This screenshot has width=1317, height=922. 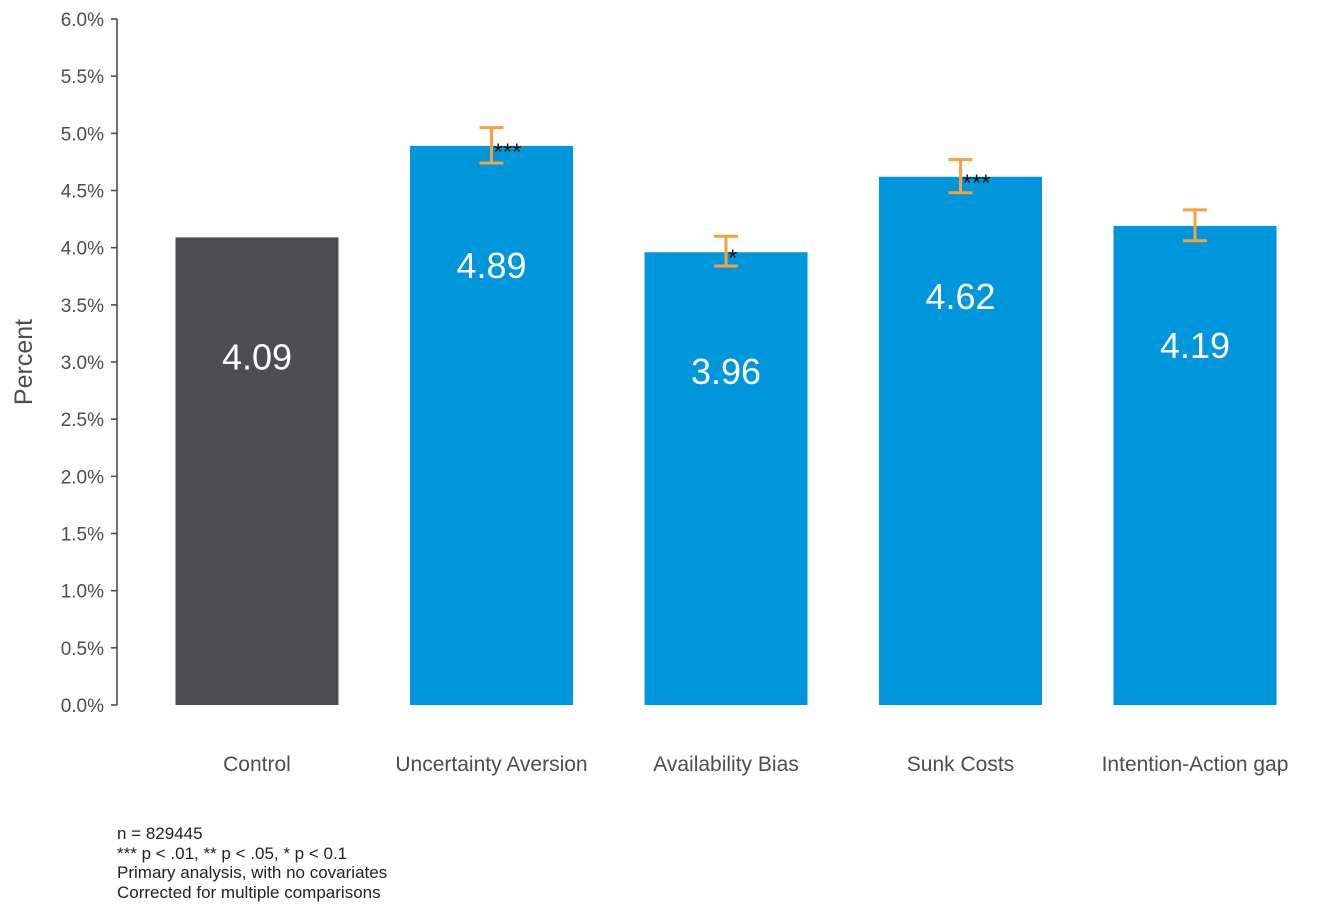 I want to click on y-tick-label: 6.0%, so click(x=82, y=20).